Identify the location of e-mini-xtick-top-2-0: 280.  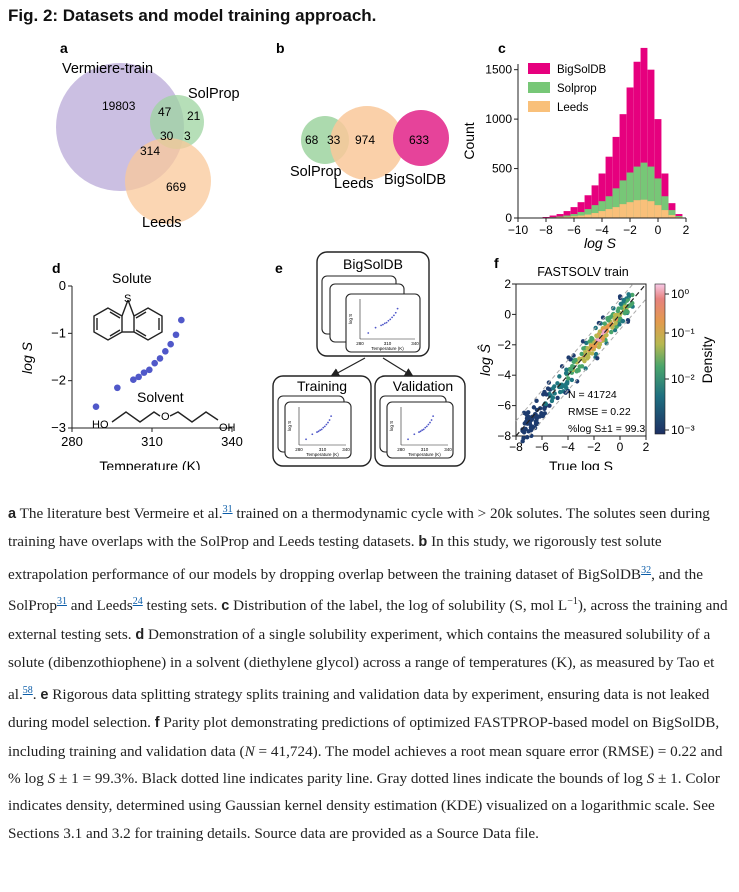
(360, 343).